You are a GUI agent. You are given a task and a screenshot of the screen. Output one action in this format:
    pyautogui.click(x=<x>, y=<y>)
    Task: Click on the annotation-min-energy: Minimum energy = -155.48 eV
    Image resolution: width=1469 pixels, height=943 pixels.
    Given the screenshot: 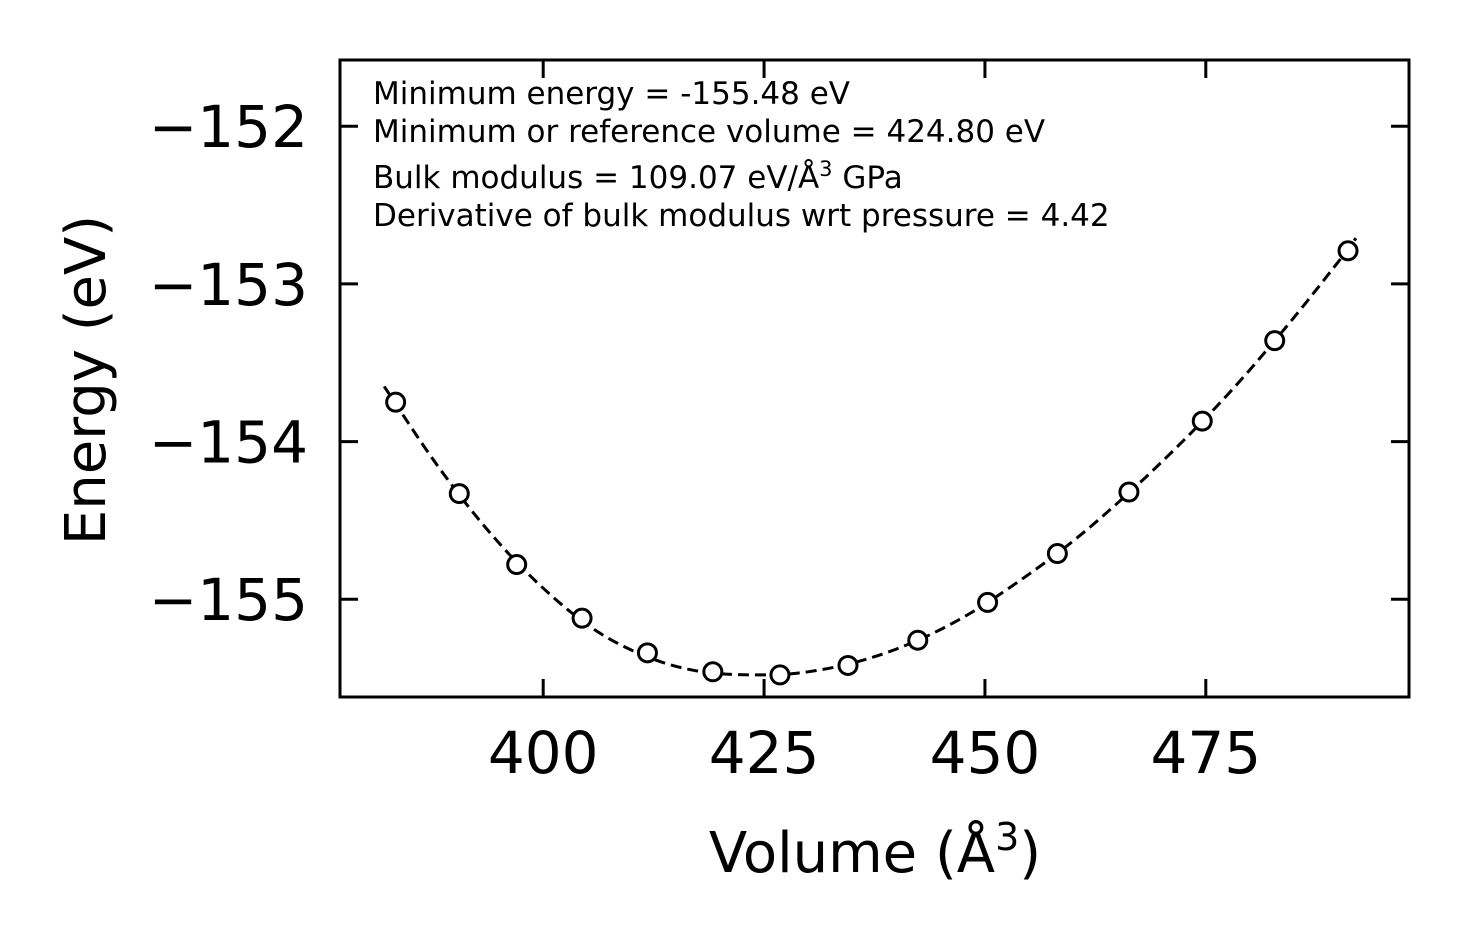 What is the action you would take?
    pyautogui.click(x=611, y=94)
    